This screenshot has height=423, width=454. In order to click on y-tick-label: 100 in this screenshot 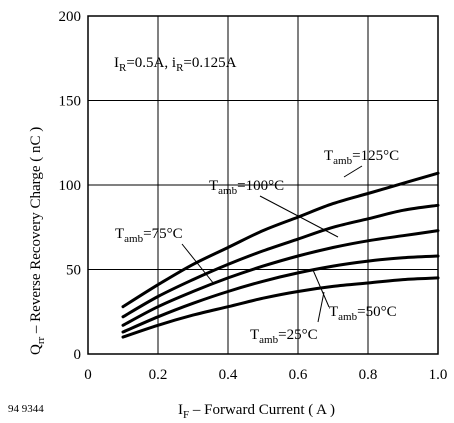, I will do `click(70, 186)`.